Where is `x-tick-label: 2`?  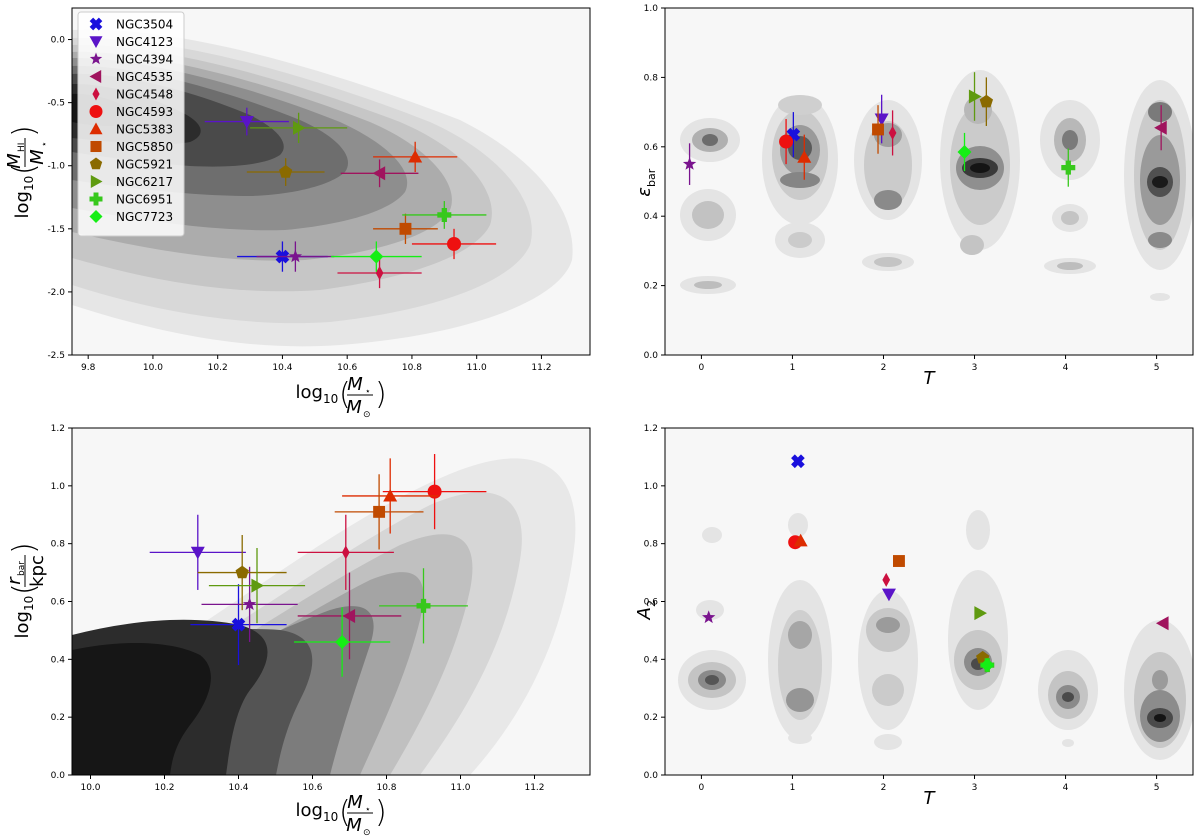
x-tick-label: 2 is located at coordinates (884, 368).